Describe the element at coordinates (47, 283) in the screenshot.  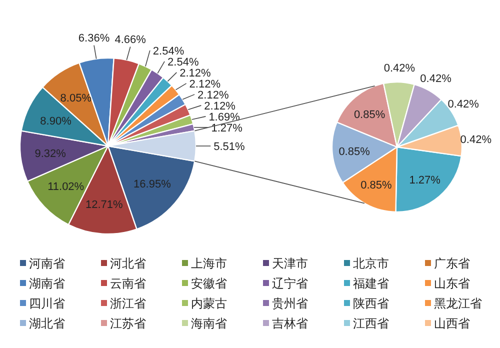
I see `legend-label: 湖南省` at that location.